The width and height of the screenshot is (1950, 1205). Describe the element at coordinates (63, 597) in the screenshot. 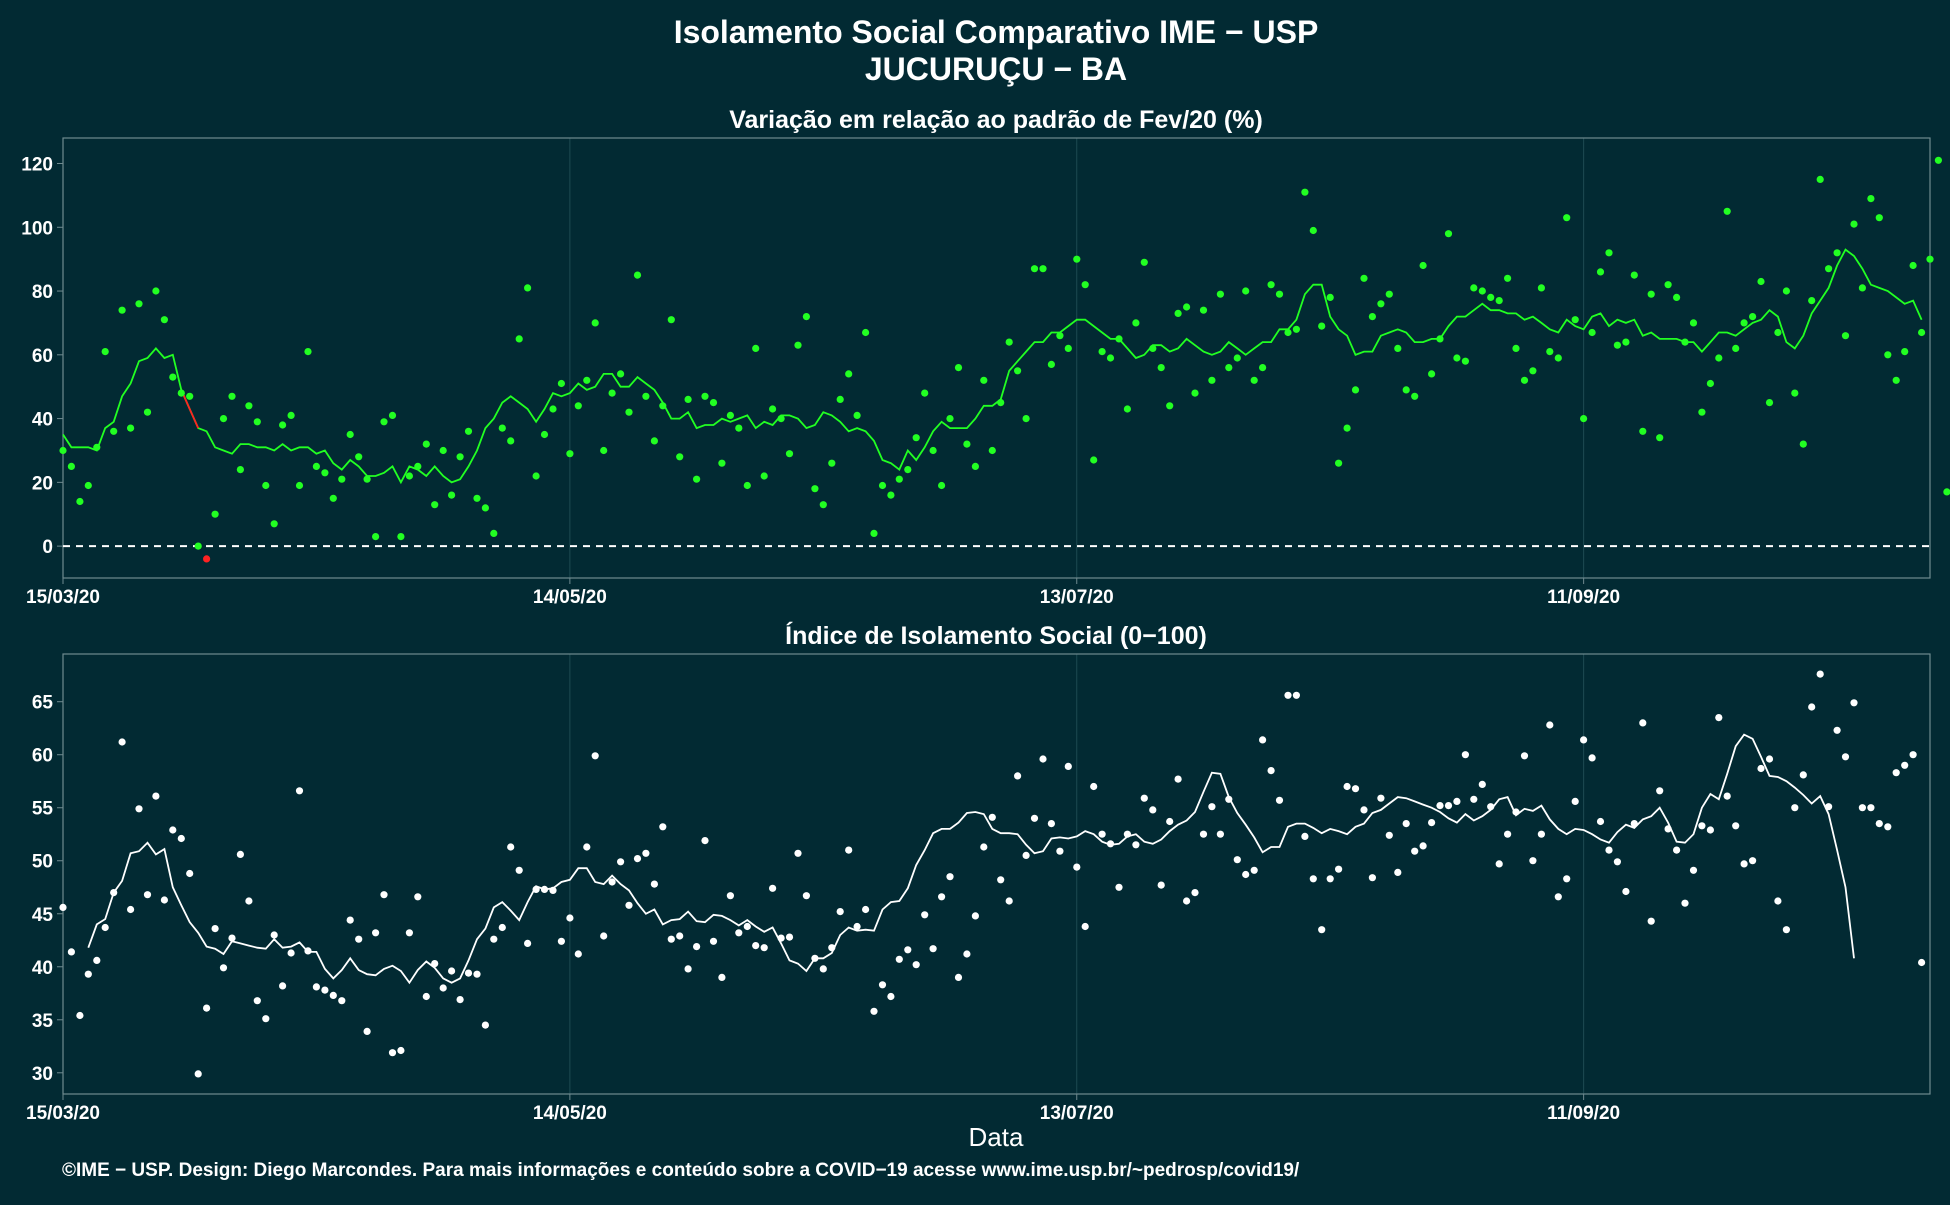

I see `top-x-tick-label: 15/03/20` at that location.